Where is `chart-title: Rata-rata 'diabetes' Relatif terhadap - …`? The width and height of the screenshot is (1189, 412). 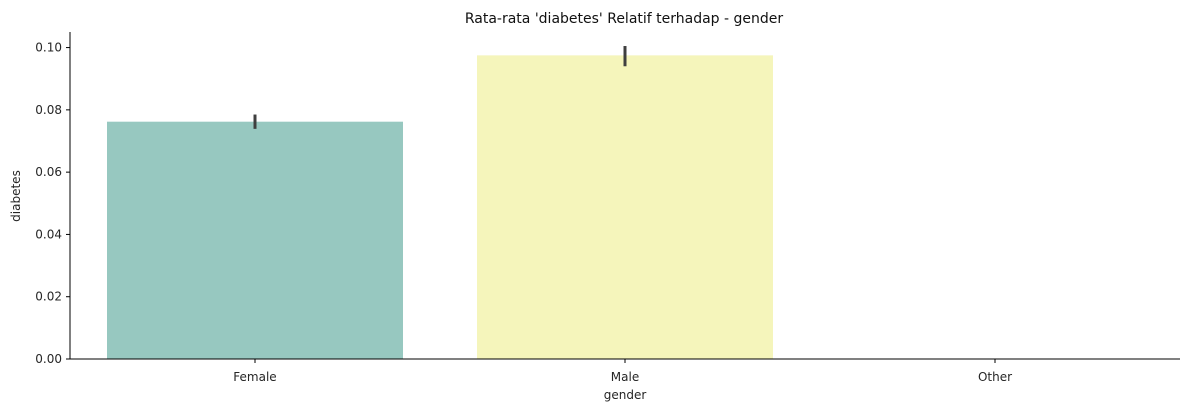 chart-title: Rata-rata 'diabetes' Relatif terhadap - … is located at coordinates (624, 19).